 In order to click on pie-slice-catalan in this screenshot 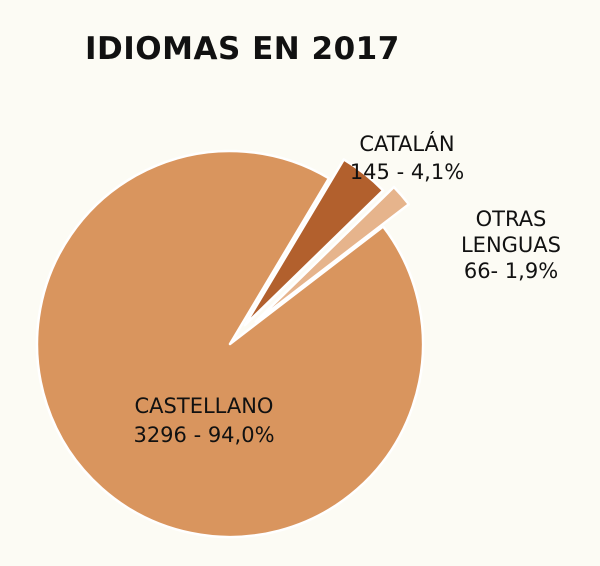, I will do `click(314, 242)`.